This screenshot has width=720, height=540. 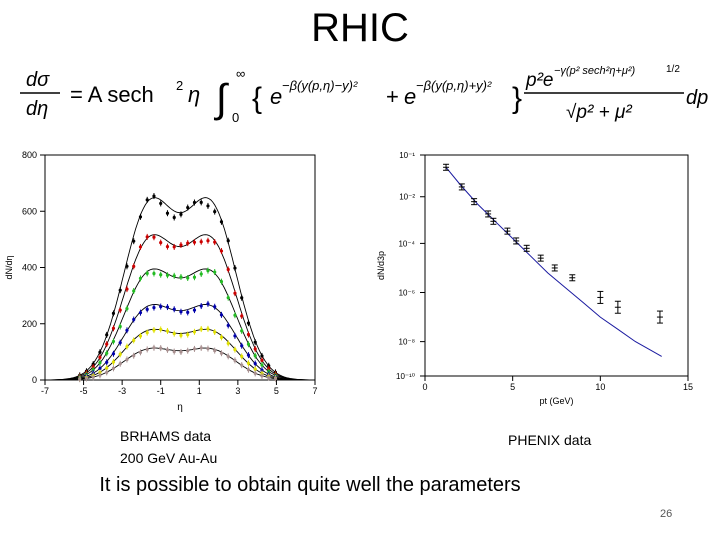 What do you see at coordinates (222, 99) in the screenshot?
I see `formula-integral: ∫` at bounding box center [222, 99].